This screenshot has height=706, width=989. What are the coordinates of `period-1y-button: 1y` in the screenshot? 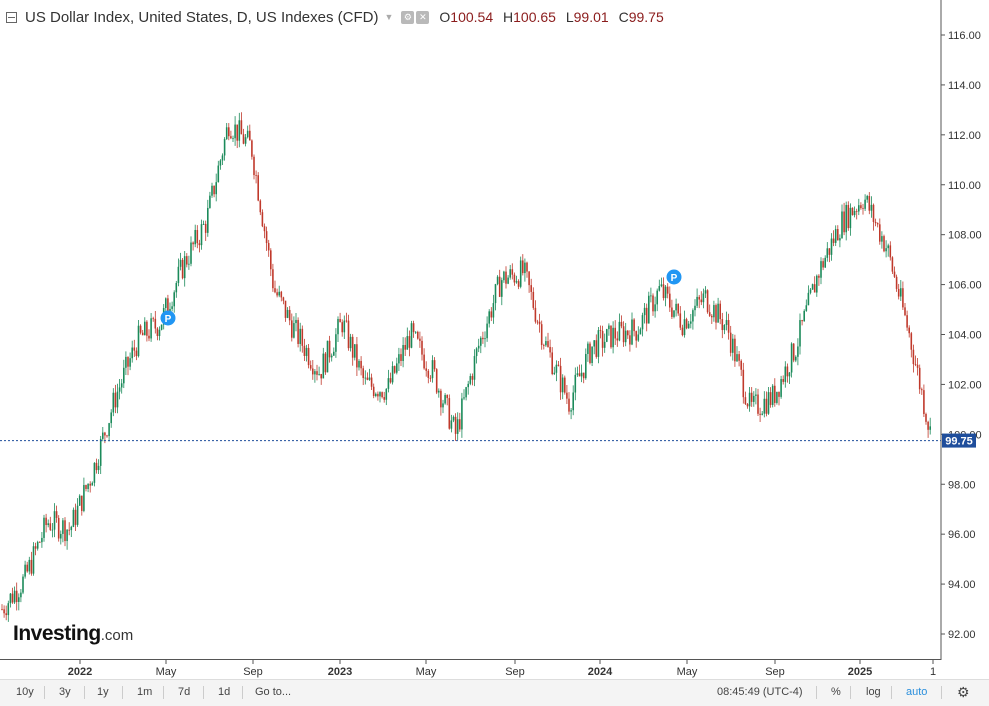 It's located at (103, 692).